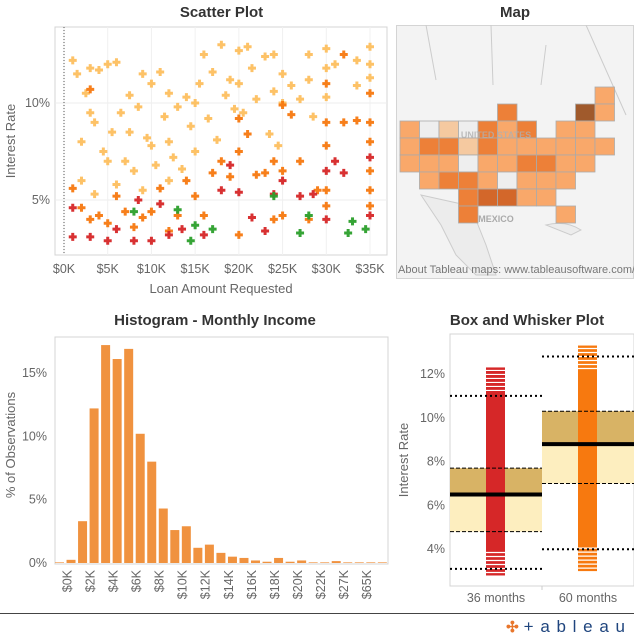 The width and height of the screenshot is (634, 643). What do you see at coordinates (526, 70) in the screenshot?
I see `border-lines` at bounding box center [526, 70].